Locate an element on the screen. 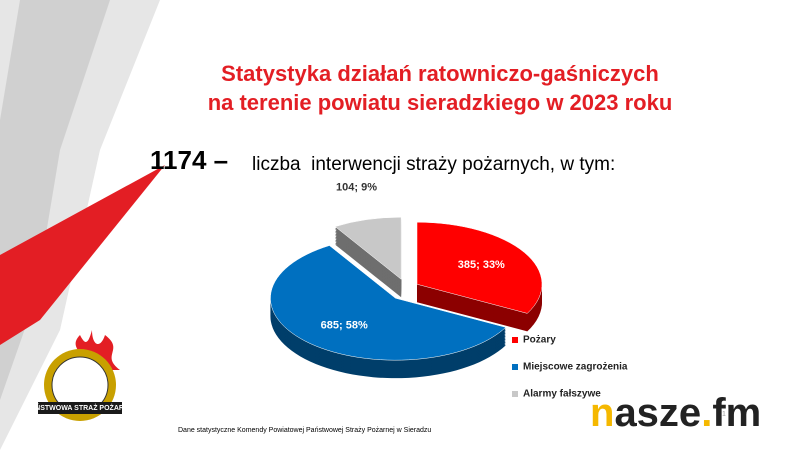 The height and width of the screenshot is (450, 800). legend-label: Miejscowe zagrożenia is located at coordinates (575, 367).